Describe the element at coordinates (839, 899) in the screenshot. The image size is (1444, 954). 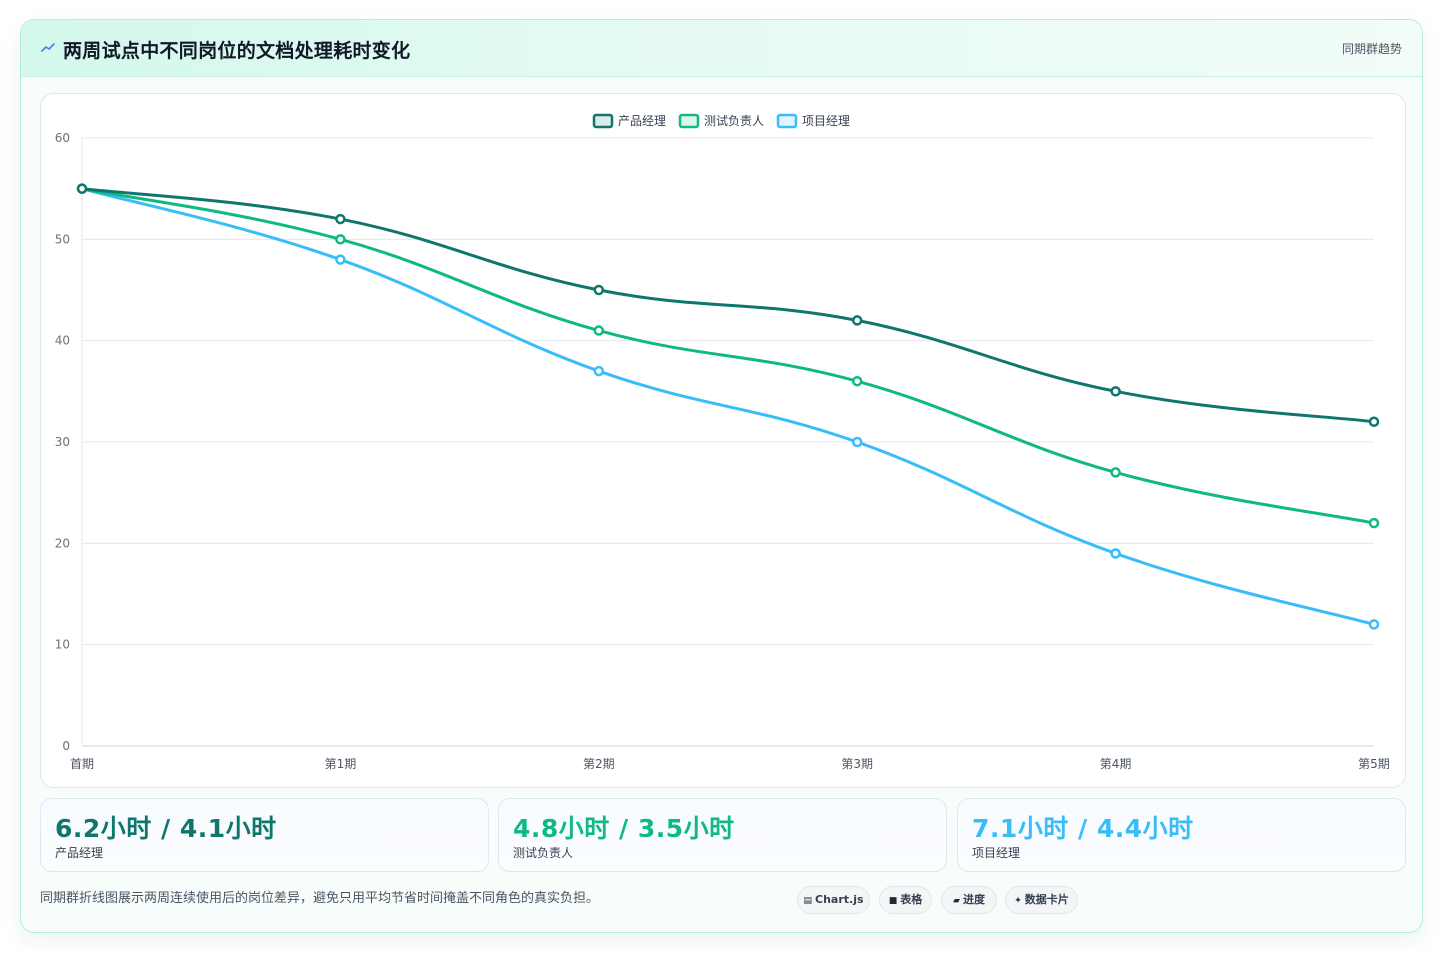
I see `pill-label: Chart.js` at that location.